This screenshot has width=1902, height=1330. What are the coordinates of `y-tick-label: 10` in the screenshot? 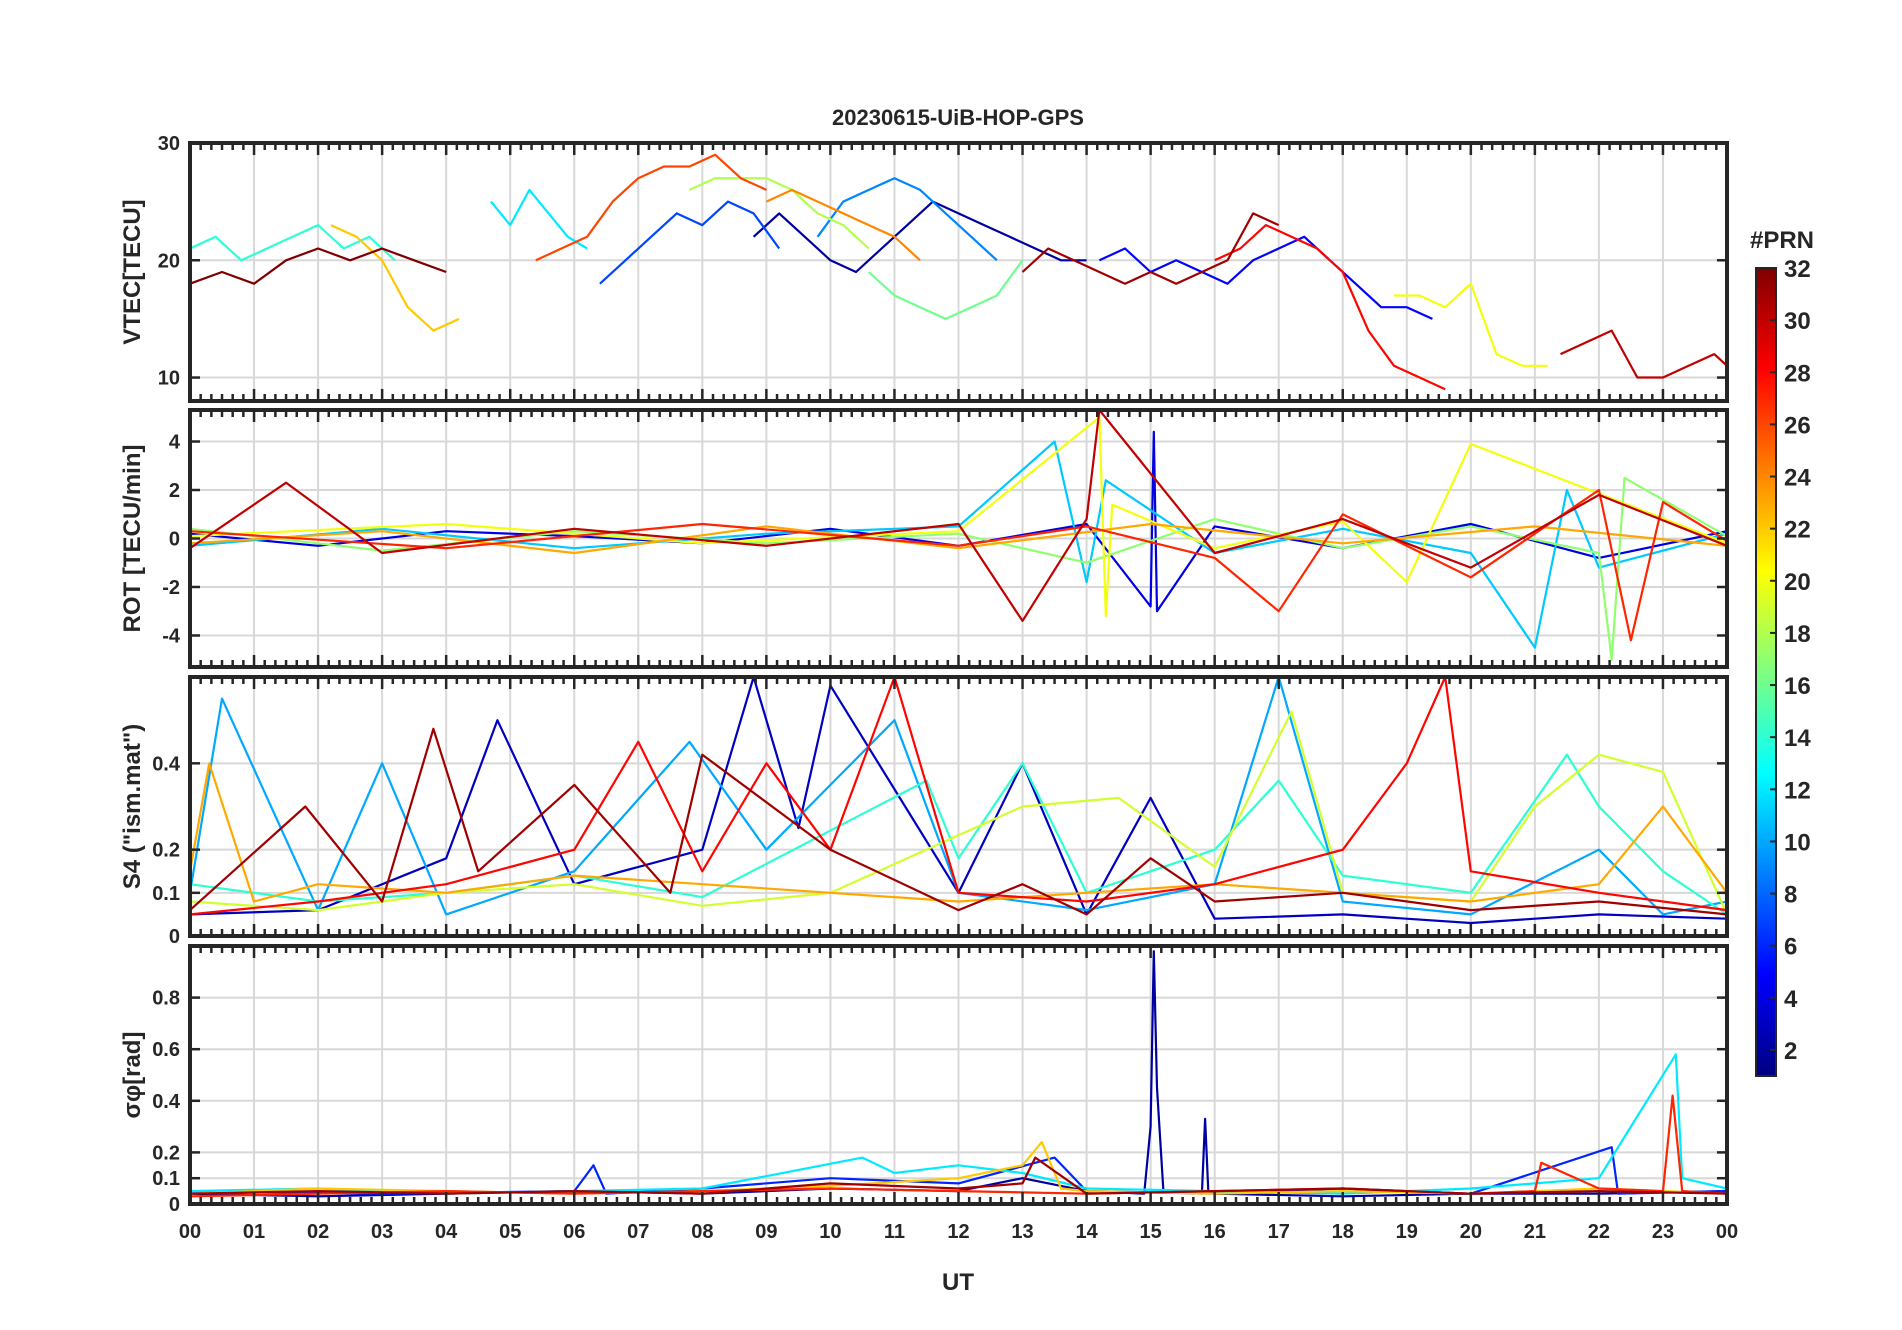 It's located at (169, 379).